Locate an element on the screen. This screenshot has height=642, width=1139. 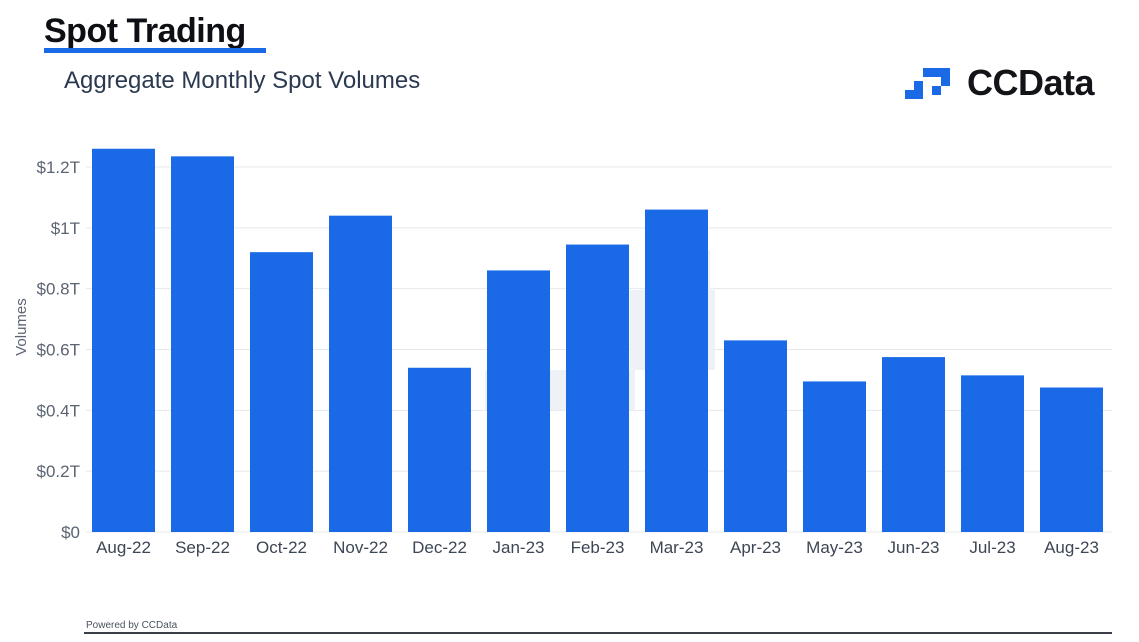
chart-title: Spot Trading is located at coordinates (145, 31).